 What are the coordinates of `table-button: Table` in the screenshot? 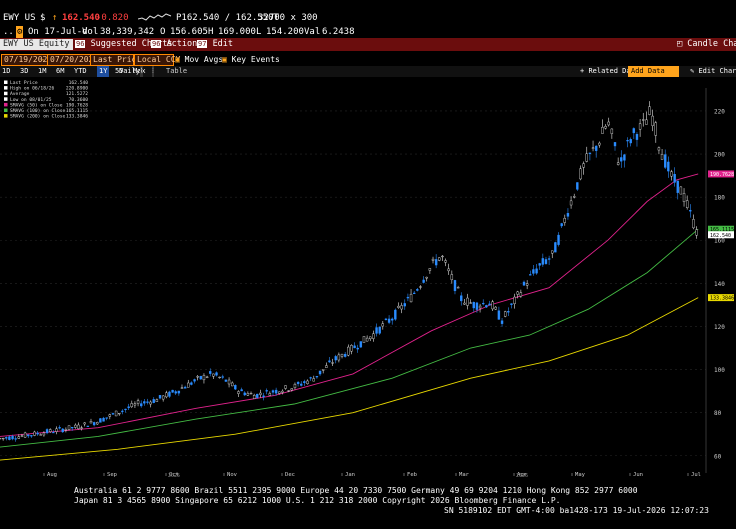 It's located at (177, 71).